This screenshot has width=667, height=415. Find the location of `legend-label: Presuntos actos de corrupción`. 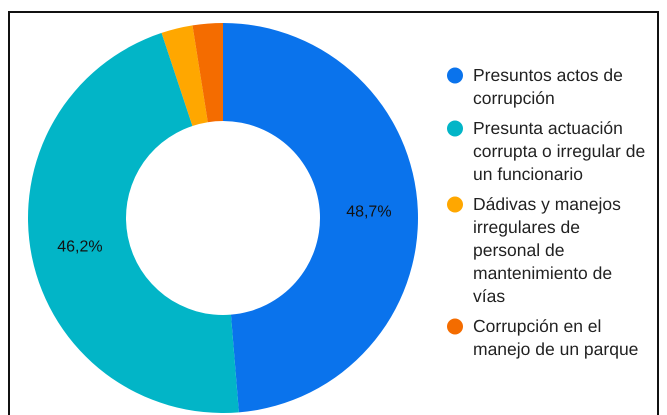

legend-label: Presuntos actos de corrupción is located at coordinates (548, 87).